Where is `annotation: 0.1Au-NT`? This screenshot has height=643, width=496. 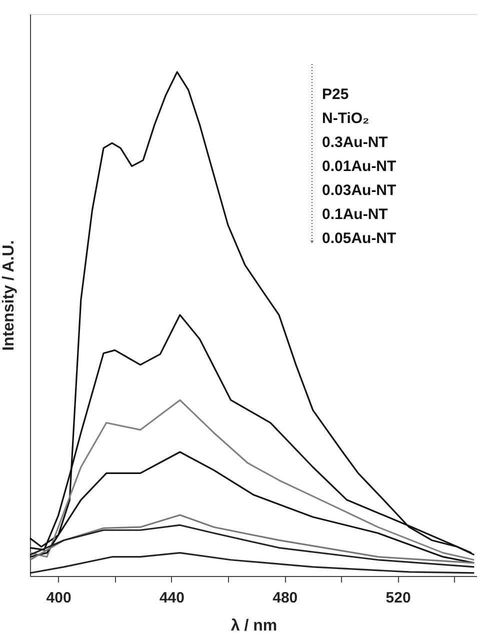
annotation: 0.1Au-NT is located at coordinates (355, 214).